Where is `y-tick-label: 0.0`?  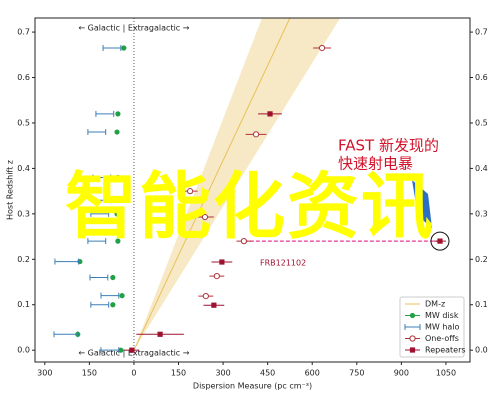 y-tick-label: 0.0 is located at coordinates (23, 350).